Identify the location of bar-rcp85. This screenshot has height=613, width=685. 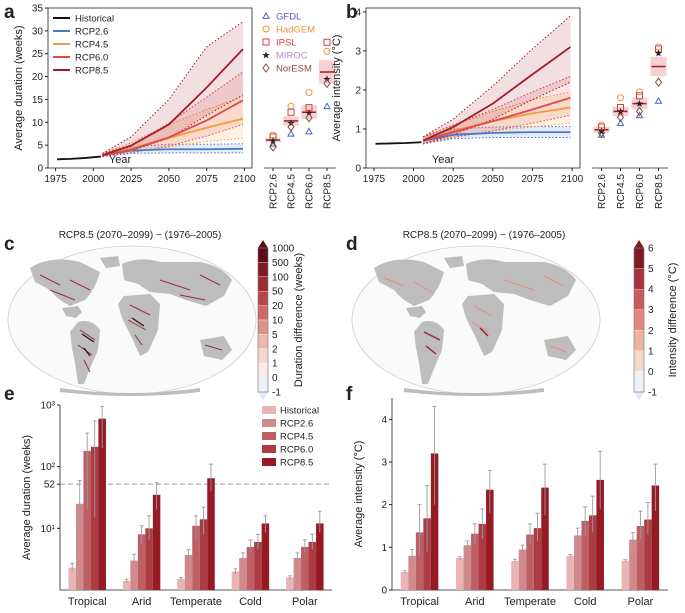
(102, 504).